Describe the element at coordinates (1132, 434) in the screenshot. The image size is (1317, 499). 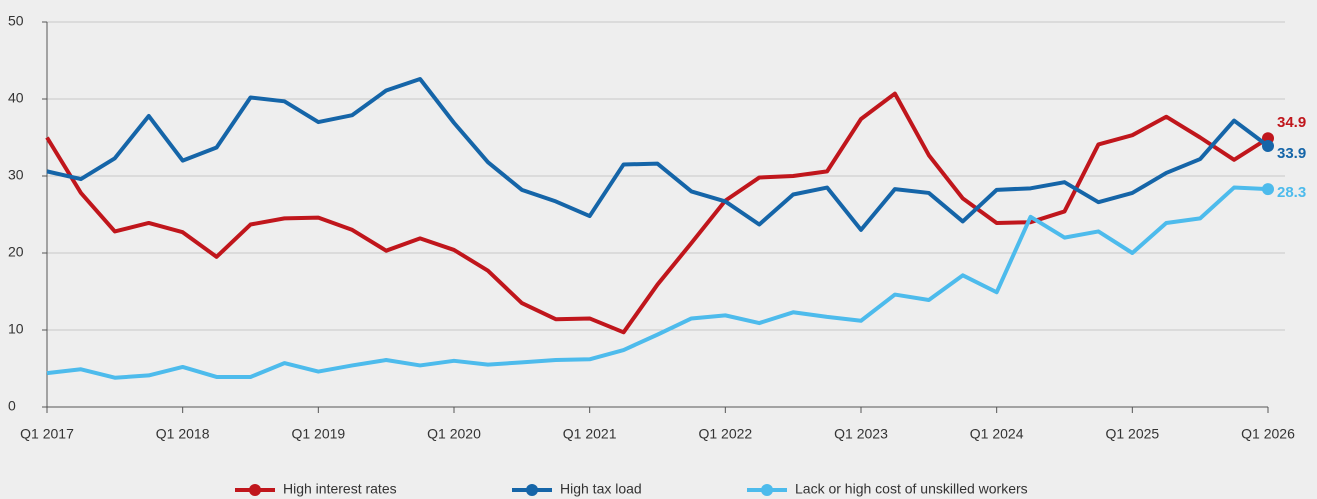
I see `x-tick-label: Q1 2025` at that location.